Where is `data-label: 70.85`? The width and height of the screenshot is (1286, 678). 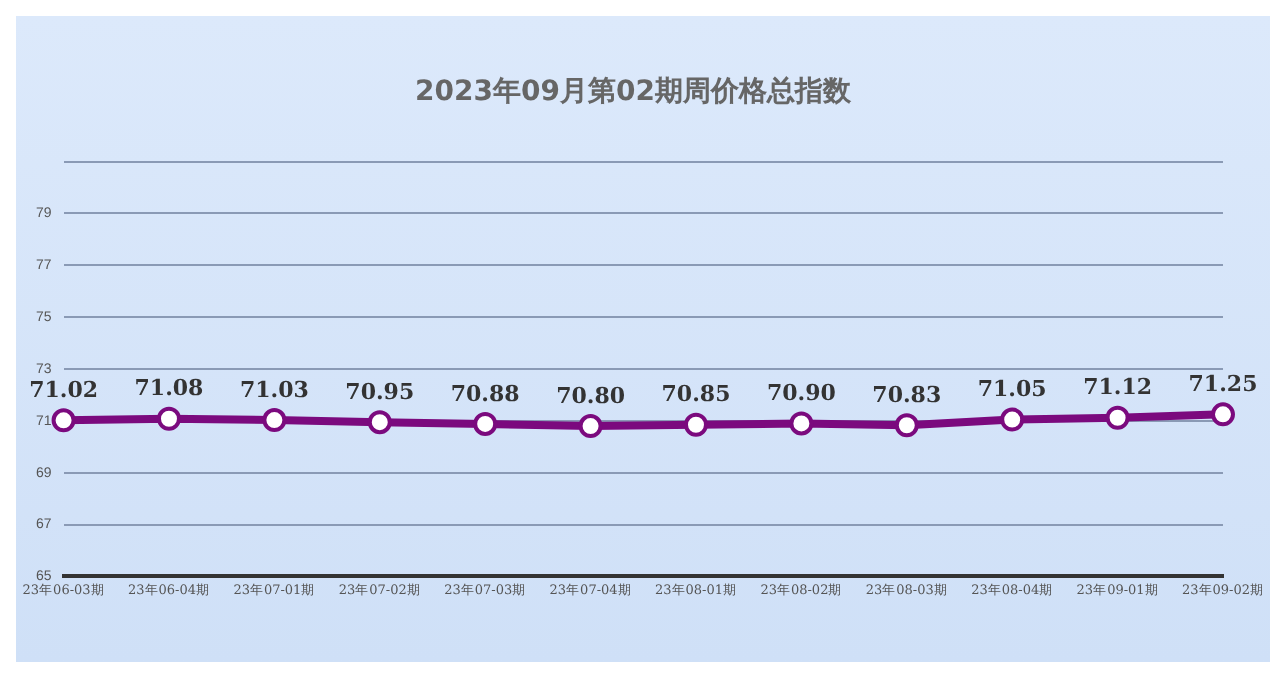 data-label: 70.85 is located at coordinates (696, 394).